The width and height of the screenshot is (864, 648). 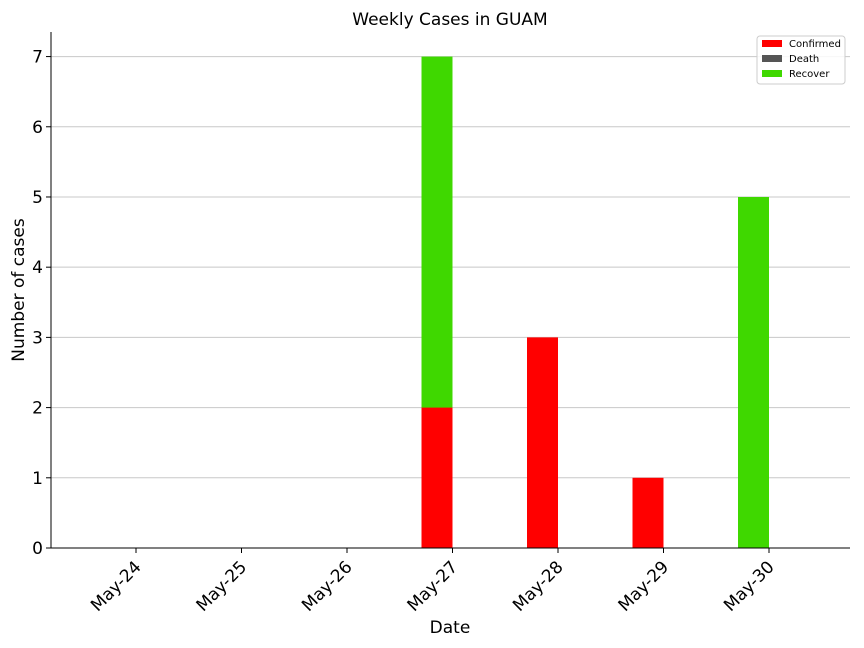 I want to click on legend-label: Confirmed, so click(x=815, y=44).